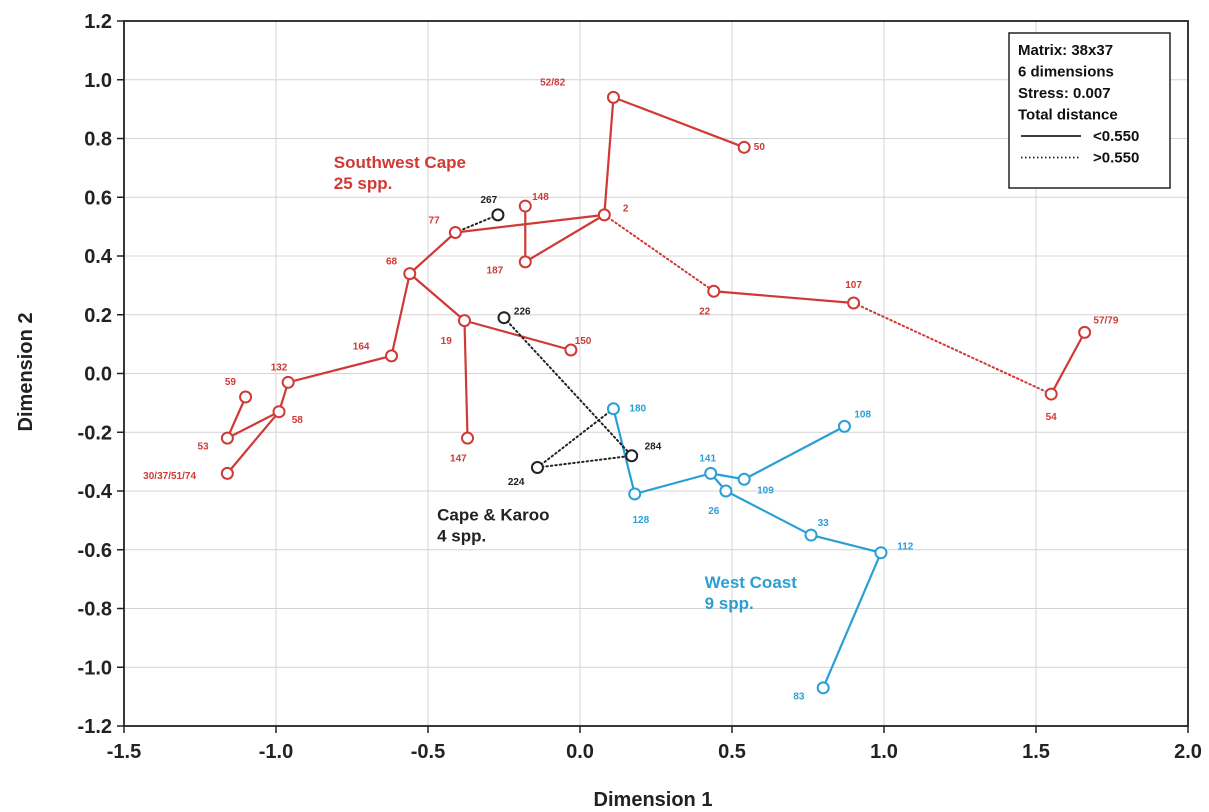 This screenshot has height=812, width=1209. What do you see at coordinates (580, 752) in the screenshot?
I see `x-tick-label: 0.0` at bounding box center [580, 752].